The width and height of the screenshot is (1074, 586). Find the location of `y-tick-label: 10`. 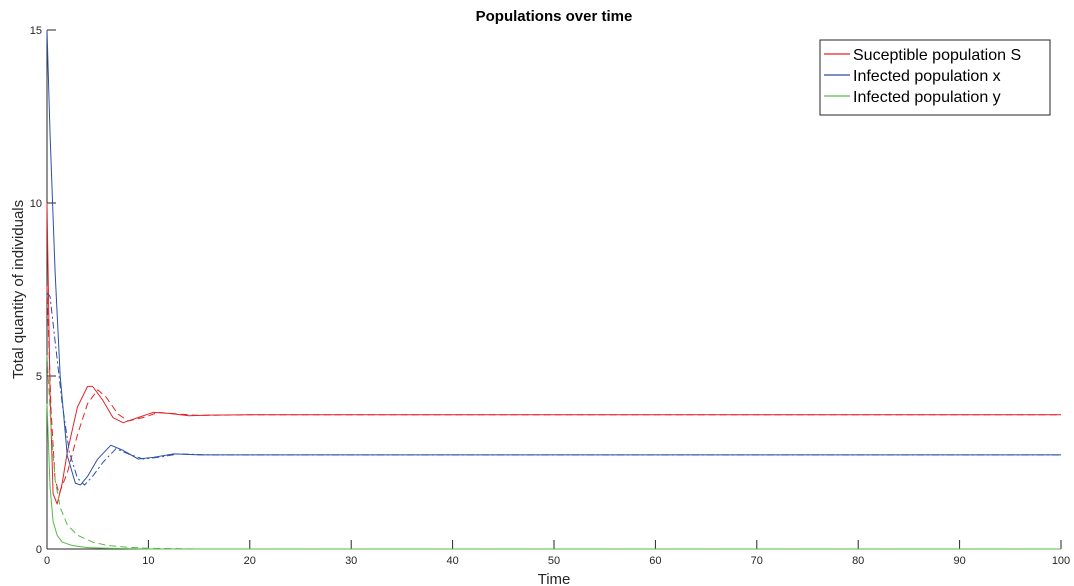

y-tick-label: 10 is located at coordinates (36, 204).